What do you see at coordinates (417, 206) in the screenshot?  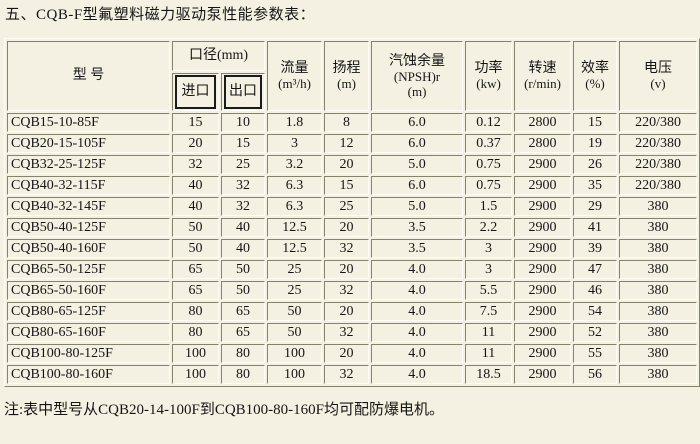 I see `cell-npsh: 5.0` at bounding box center [417, 206].